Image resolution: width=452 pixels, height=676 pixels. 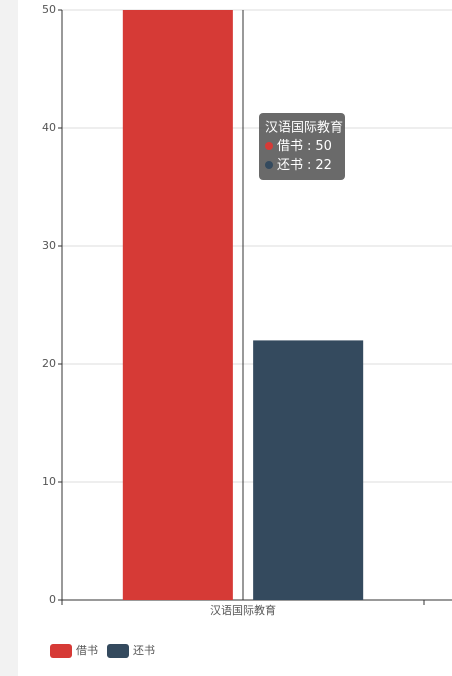 I want to click on tooltip-box, so click(x=302, y=146).